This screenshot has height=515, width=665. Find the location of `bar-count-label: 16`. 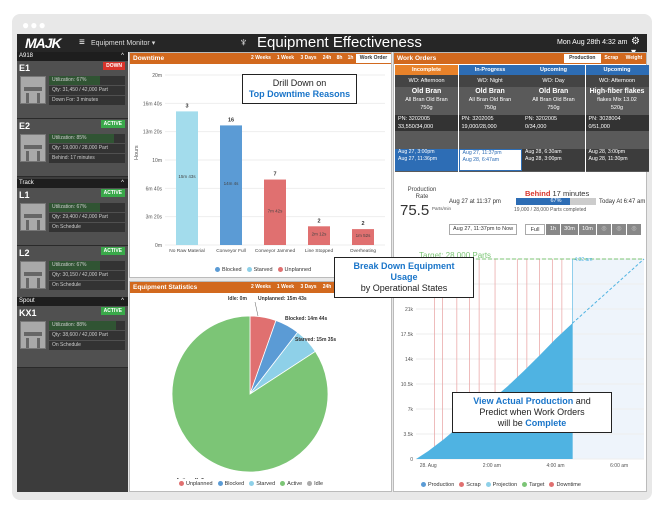

bar-count-label: 16 is located at coordinates (231, 120).